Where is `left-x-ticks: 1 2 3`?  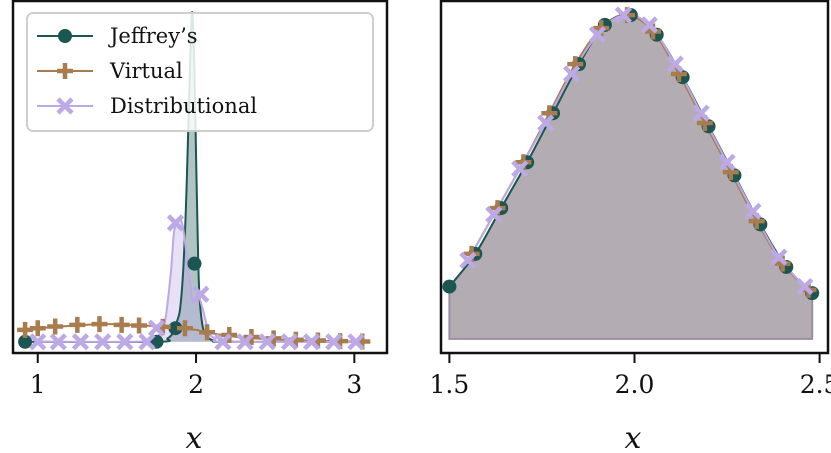
left-x-ticks: 1 2 3 is located at coordinates (196, 376).